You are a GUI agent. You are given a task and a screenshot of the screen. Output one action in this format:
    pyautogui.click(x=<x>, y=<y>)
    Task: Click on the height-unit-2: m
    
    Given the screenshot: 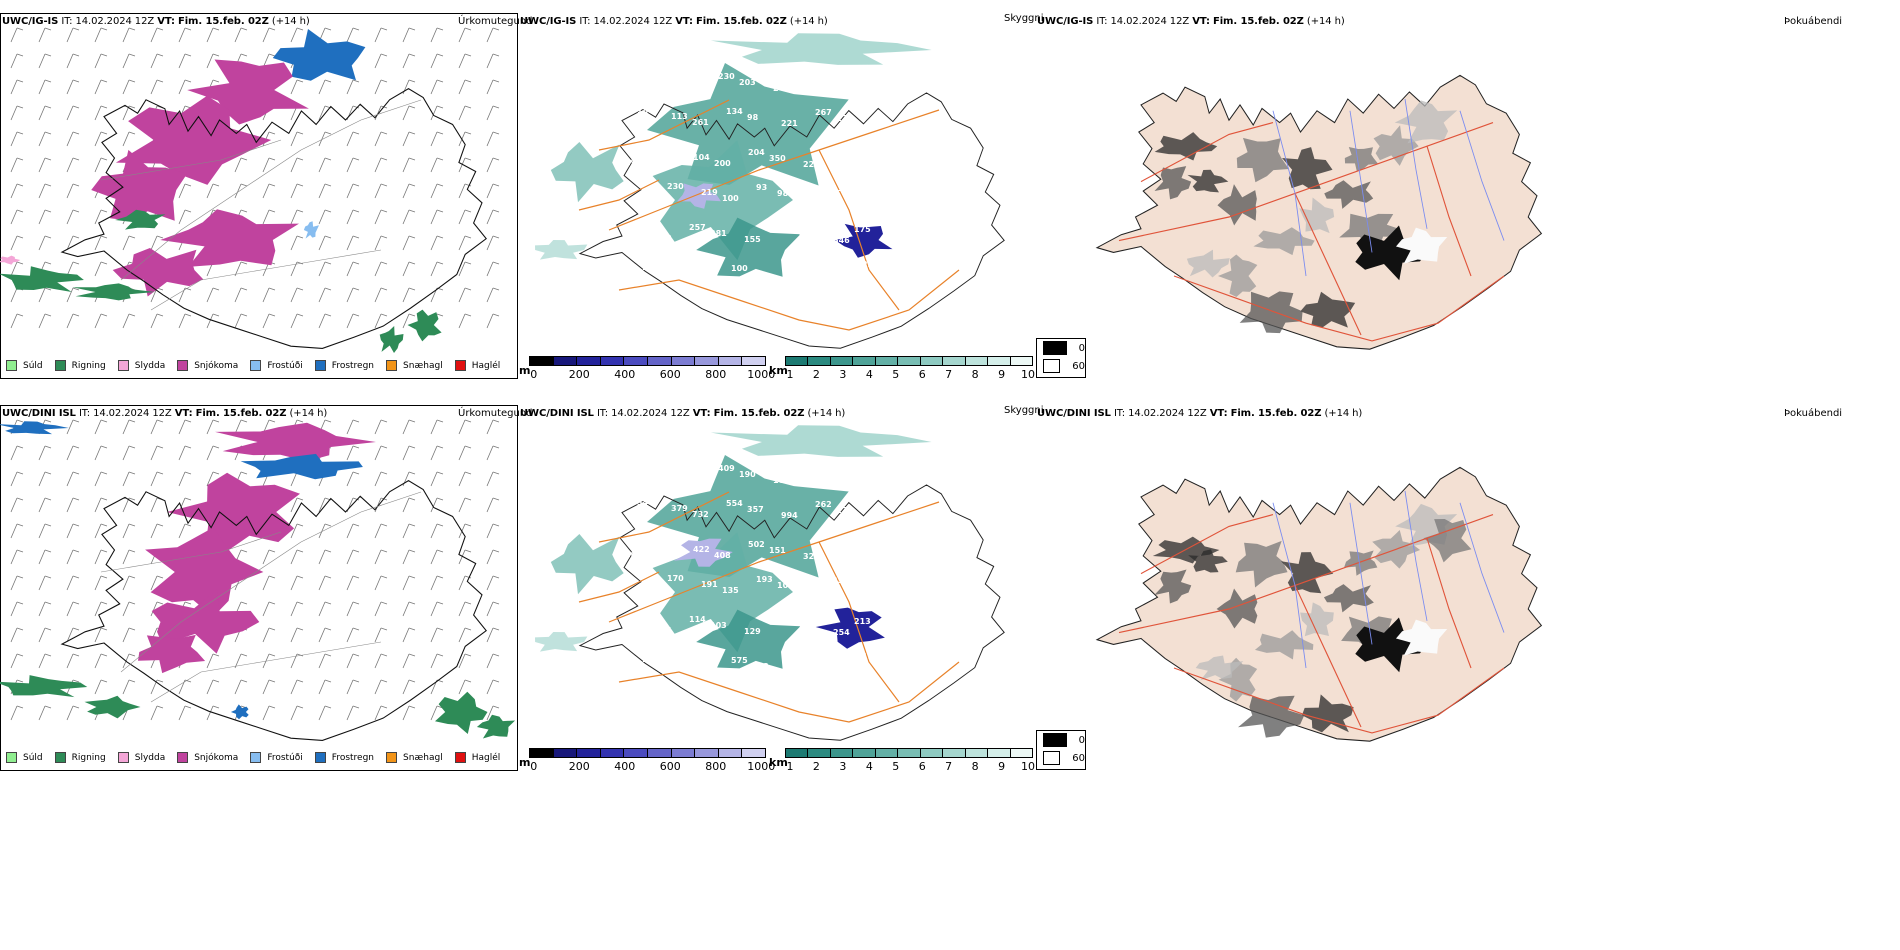 What is the action you would take?
    pyautogui.click(x=525, y=762)
    